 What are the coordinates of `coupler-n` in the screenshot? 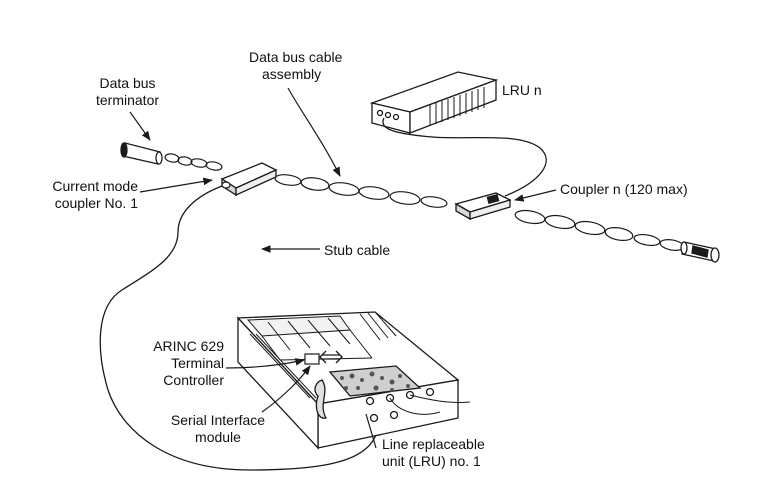 It's located at (483, 206).